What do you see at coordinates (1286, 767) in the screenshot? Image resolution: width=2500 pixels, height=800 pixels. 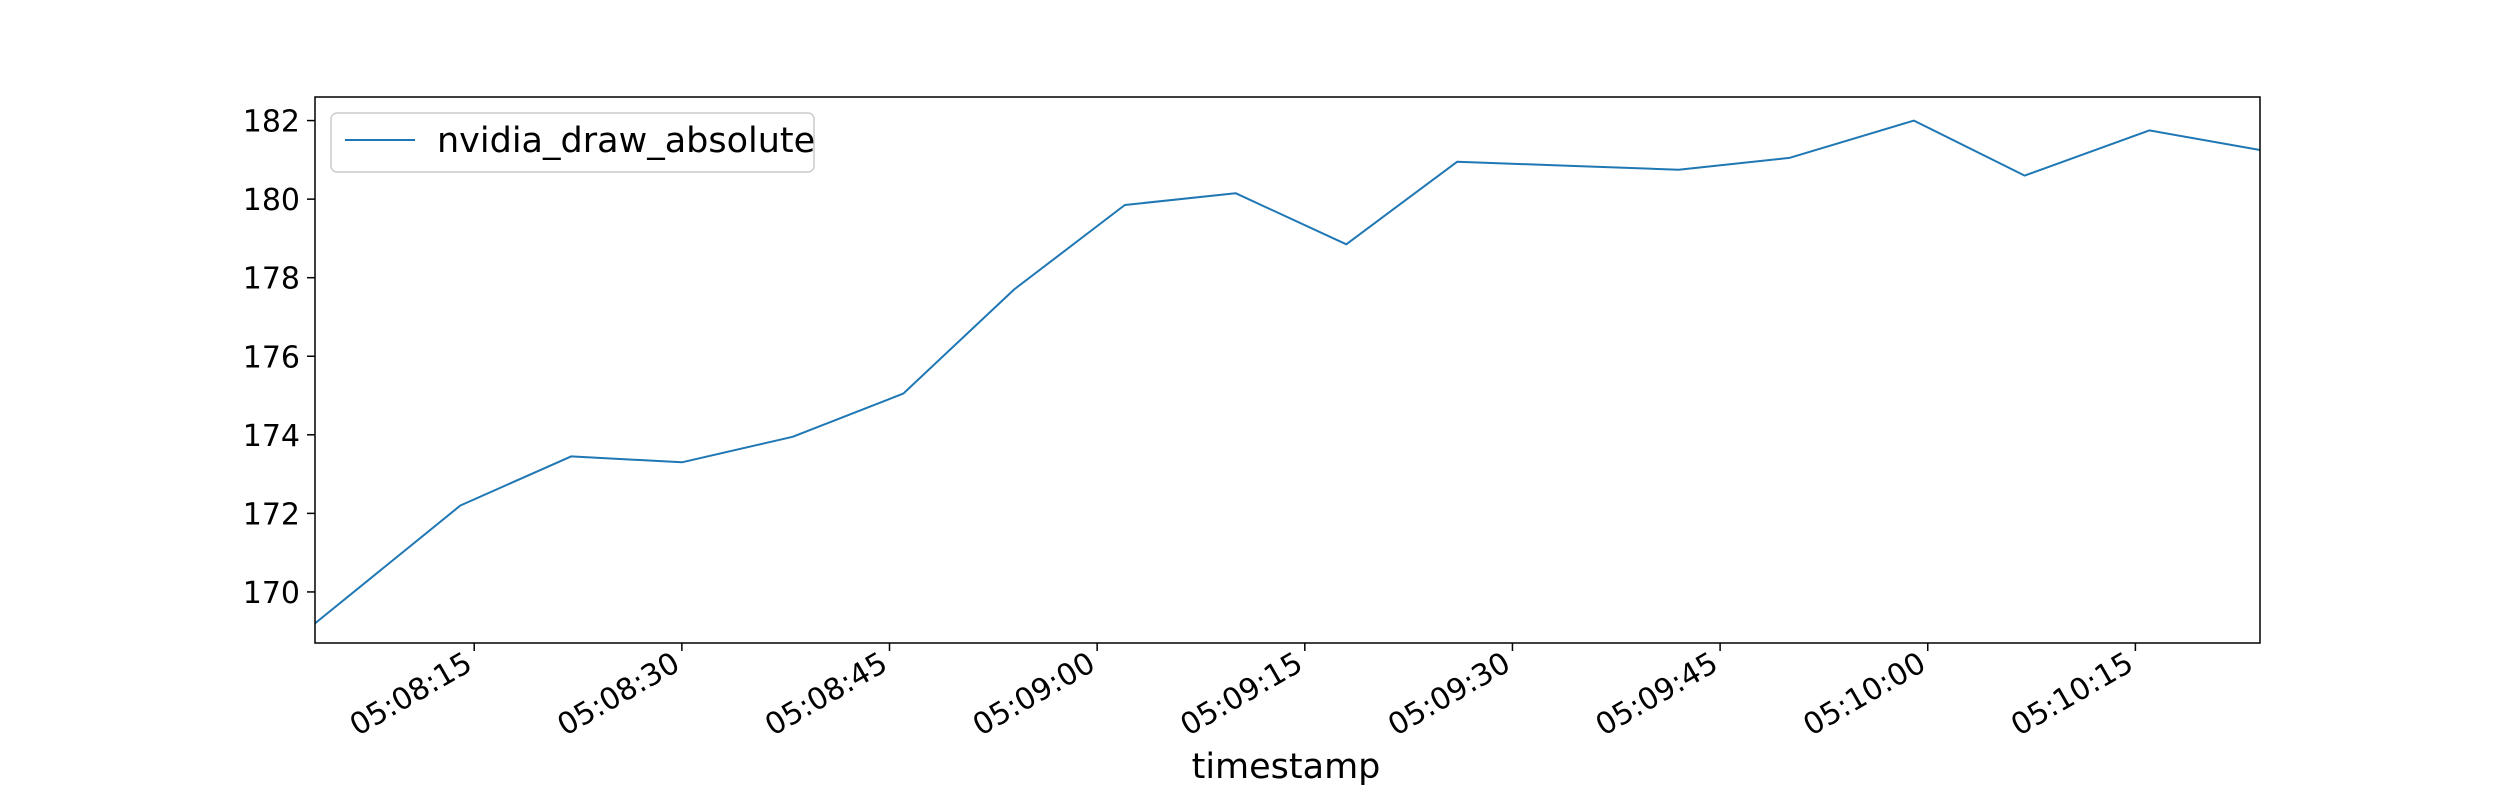 I see `x-axis-label: timestamp` at bounding box center [1286, 767].